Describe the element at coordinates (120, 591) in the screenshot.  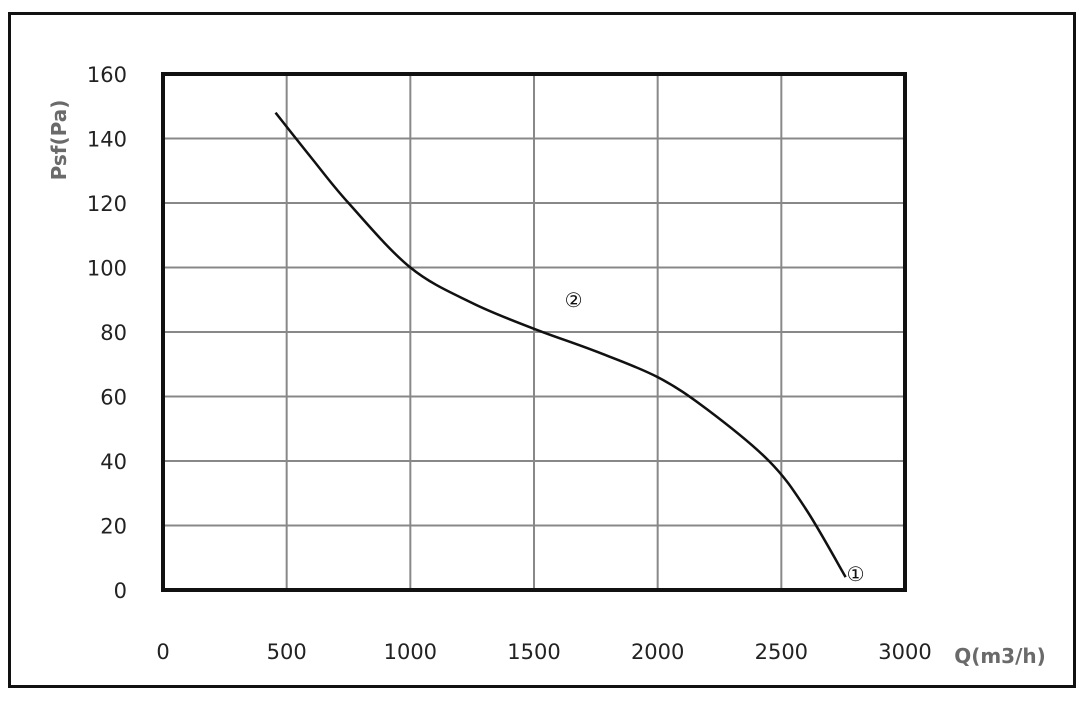
I see `y-tick-label: 0` at that location.